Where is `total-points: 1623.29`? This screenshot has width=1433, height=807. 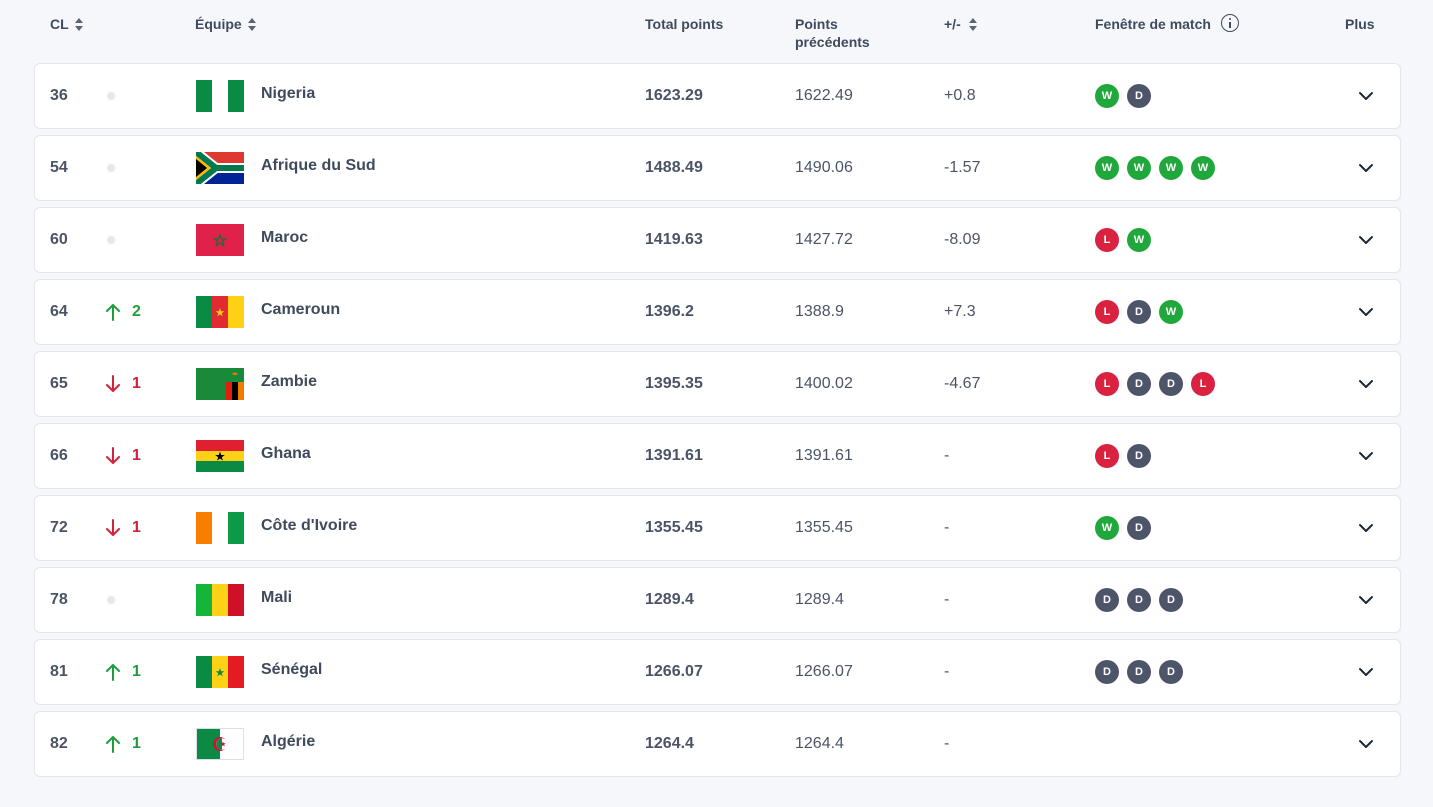 total-points: 1623.29 is located at coordinates (674, 95).